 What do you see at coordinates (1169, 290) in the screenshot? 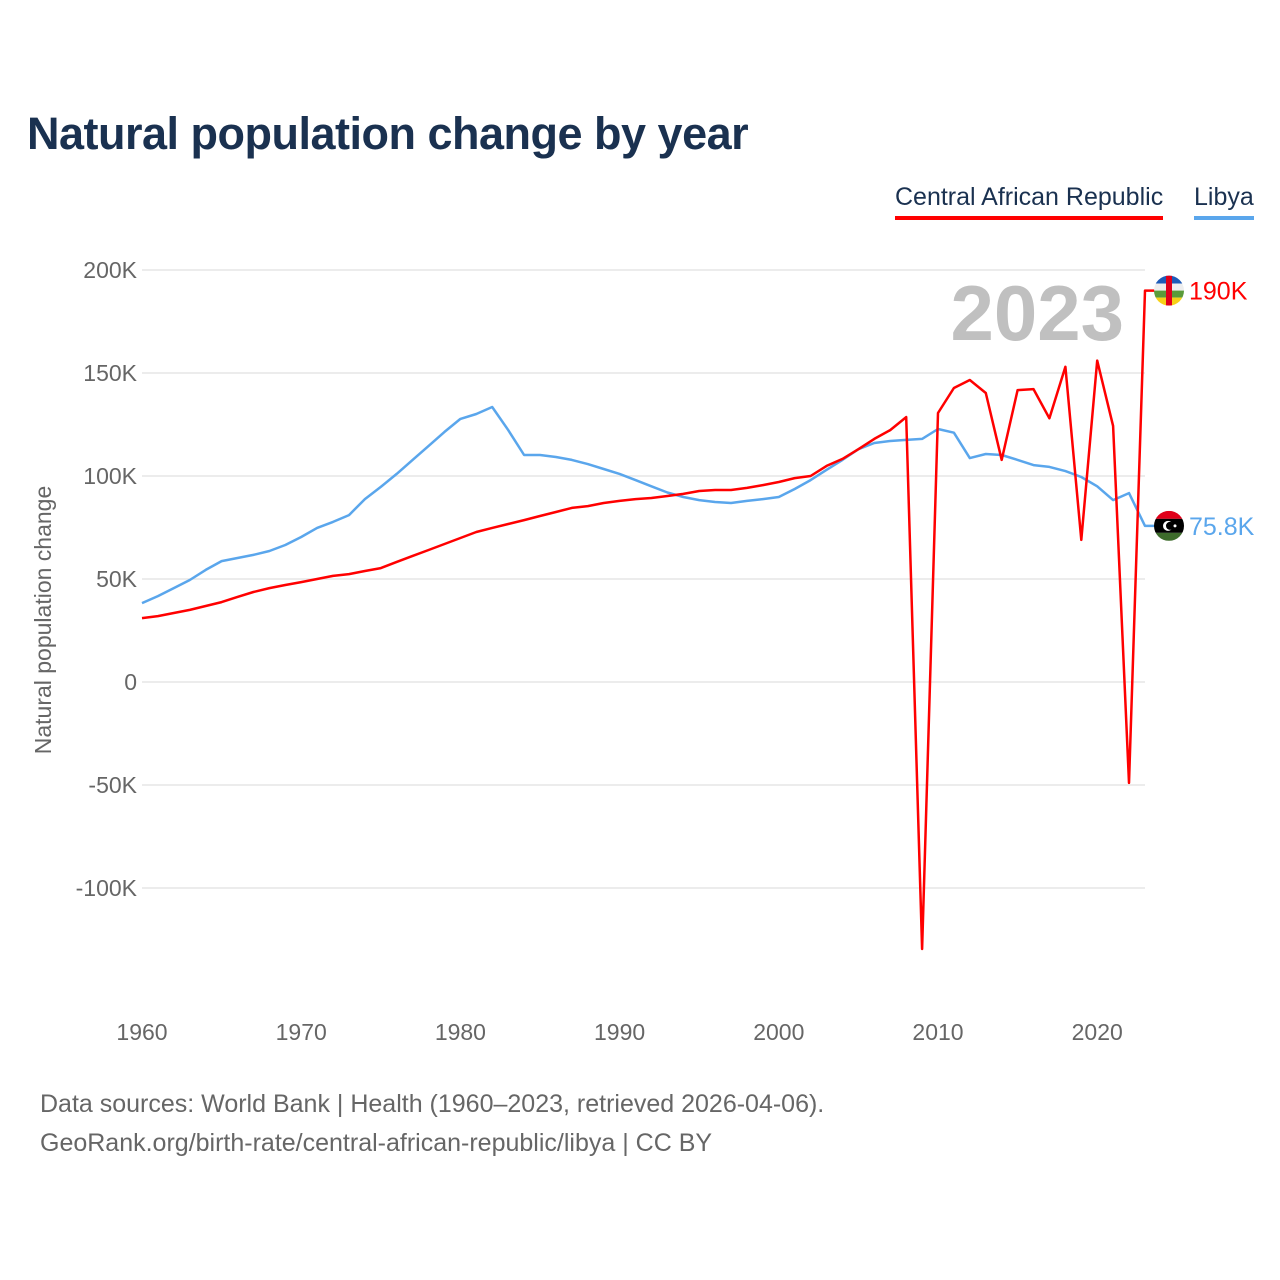
I see `central-african-republic-flag-icon` at bounding box center [1169, 290].